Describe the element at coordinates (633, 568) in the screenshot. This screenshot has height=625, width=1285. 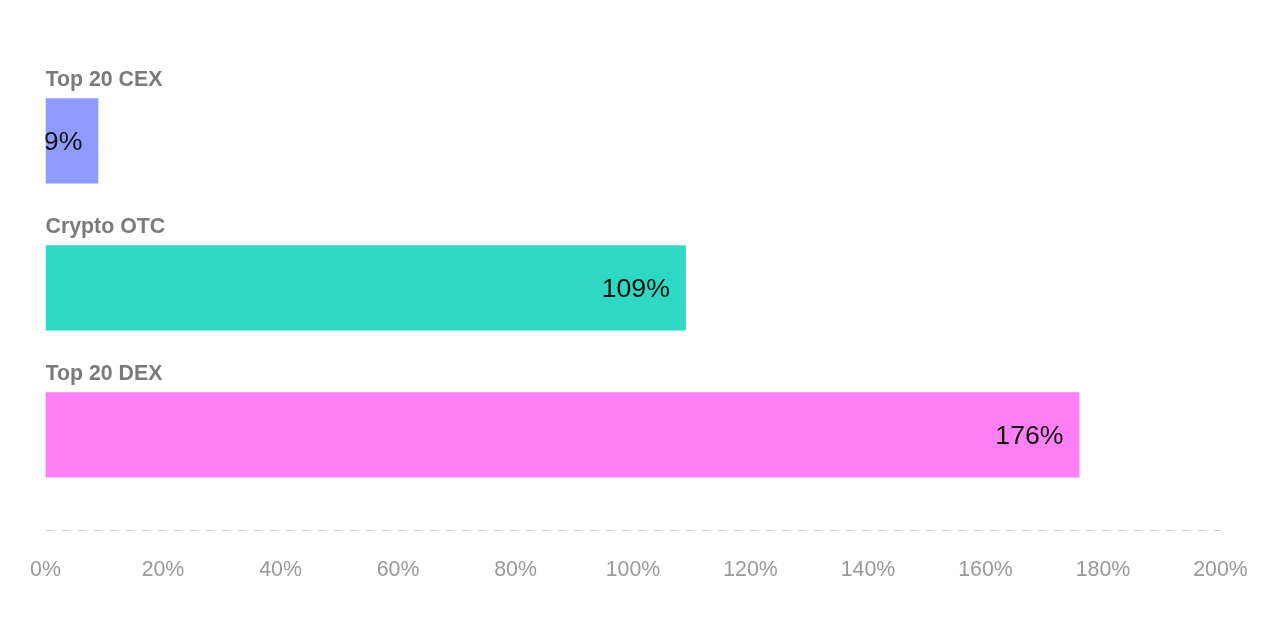
I see `x-tick-label: 100%` at that location.